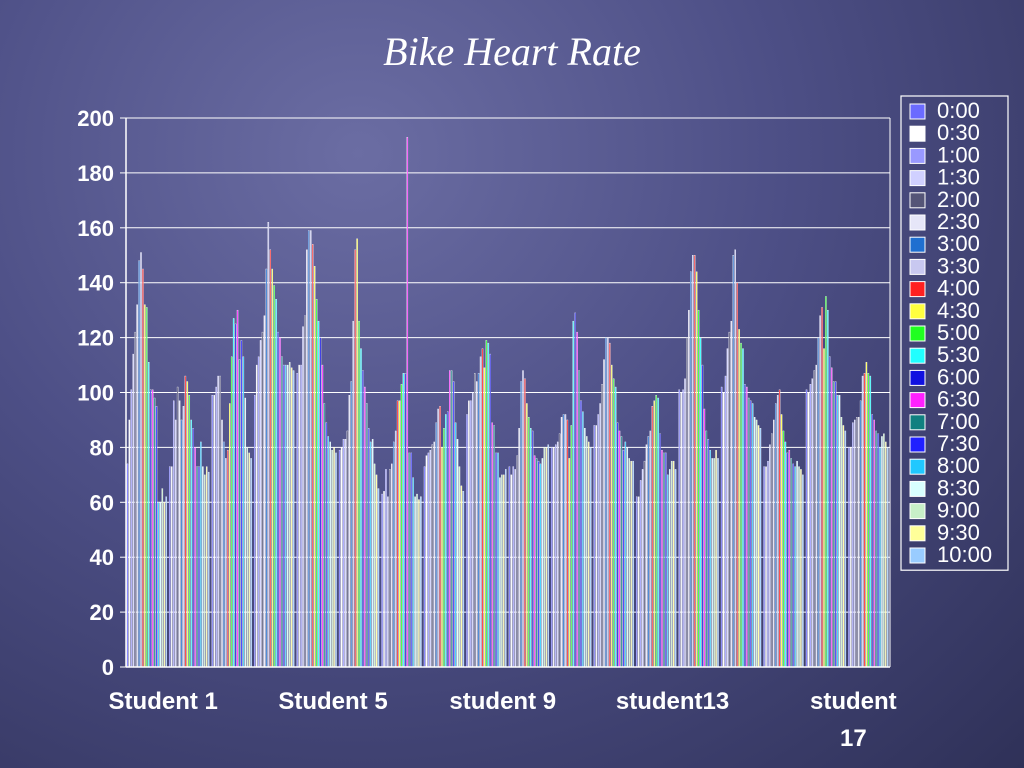 Image resolution: width=1024 pixels, height=768 pixels. Describe the element at coordinates (958, 465) in the screenshot. I see `legend-label: 8:00` at that location.